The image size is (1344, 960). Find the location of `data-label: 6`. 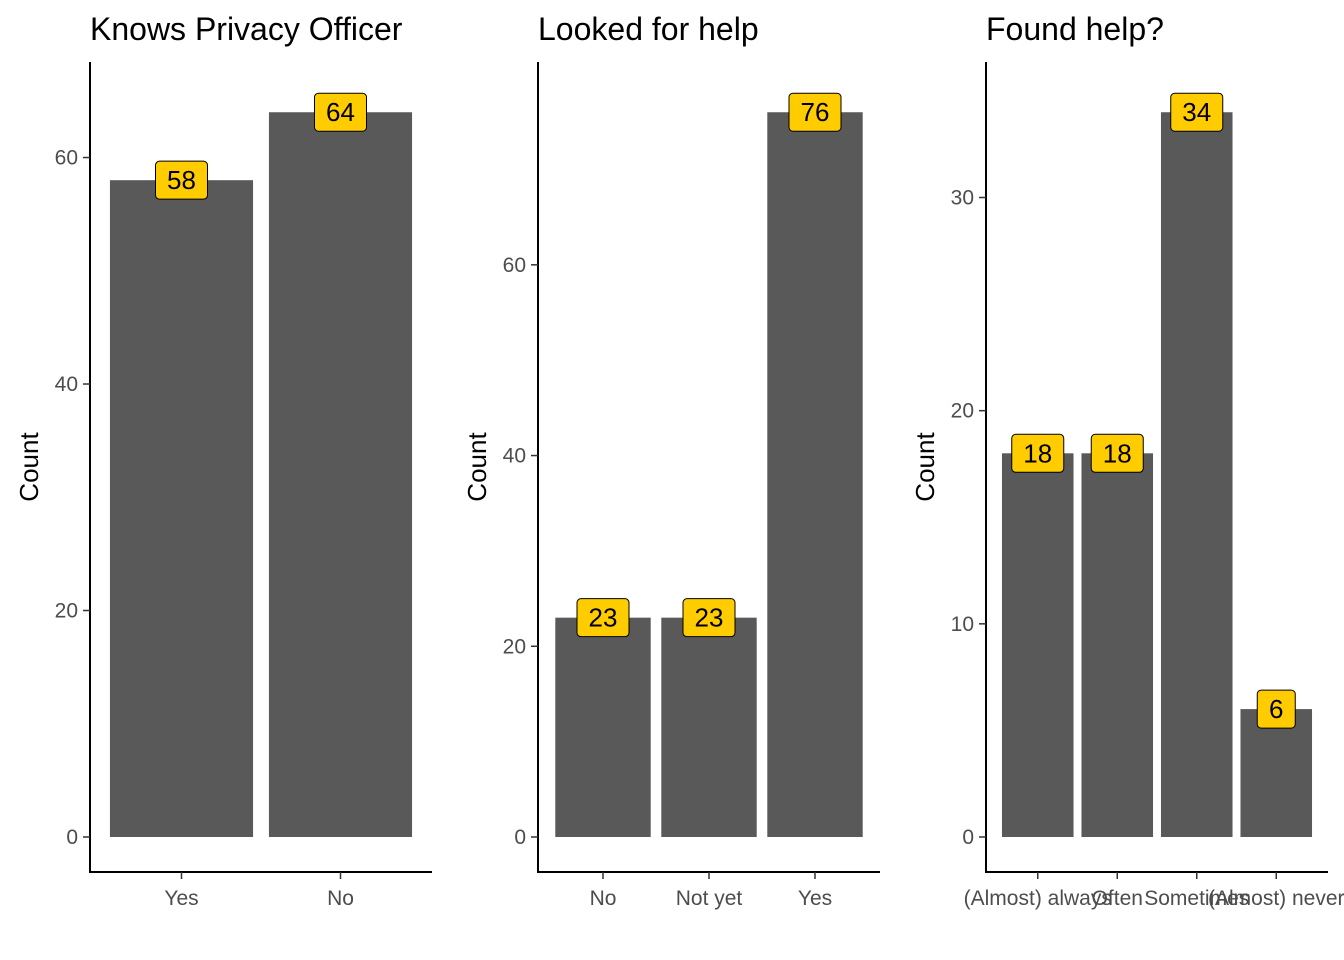

data-label: 6 is located at coordinates (1276, 709).